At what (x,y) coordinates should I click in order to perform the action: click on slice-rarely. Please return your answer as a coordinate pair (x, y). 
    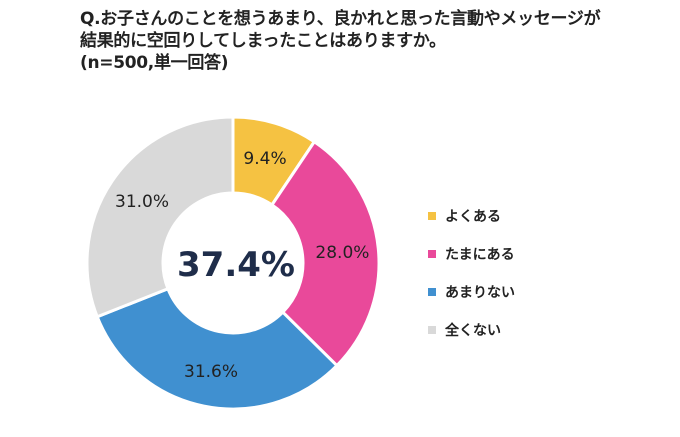
    Looking at the image, I should click on (217, 348).